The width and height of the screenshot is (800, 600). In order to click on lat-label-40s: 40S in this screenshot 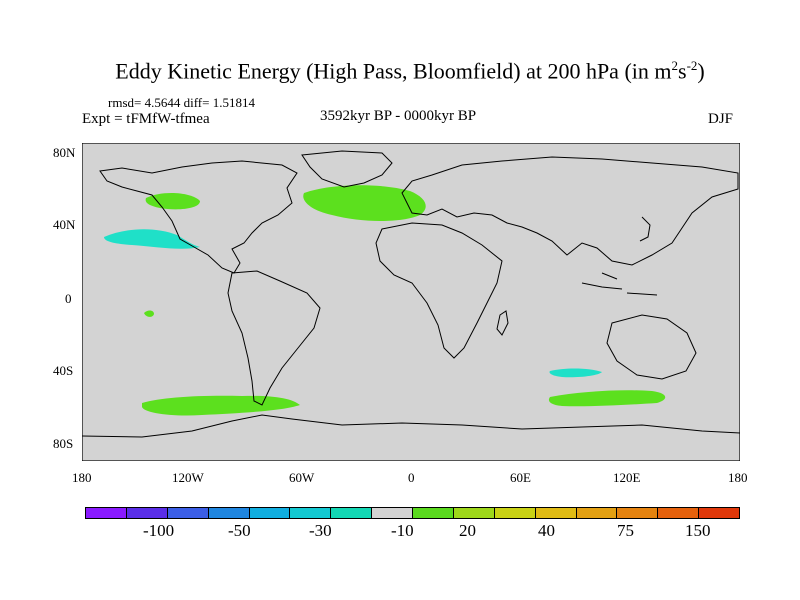, I will do `click(63, 370)`.